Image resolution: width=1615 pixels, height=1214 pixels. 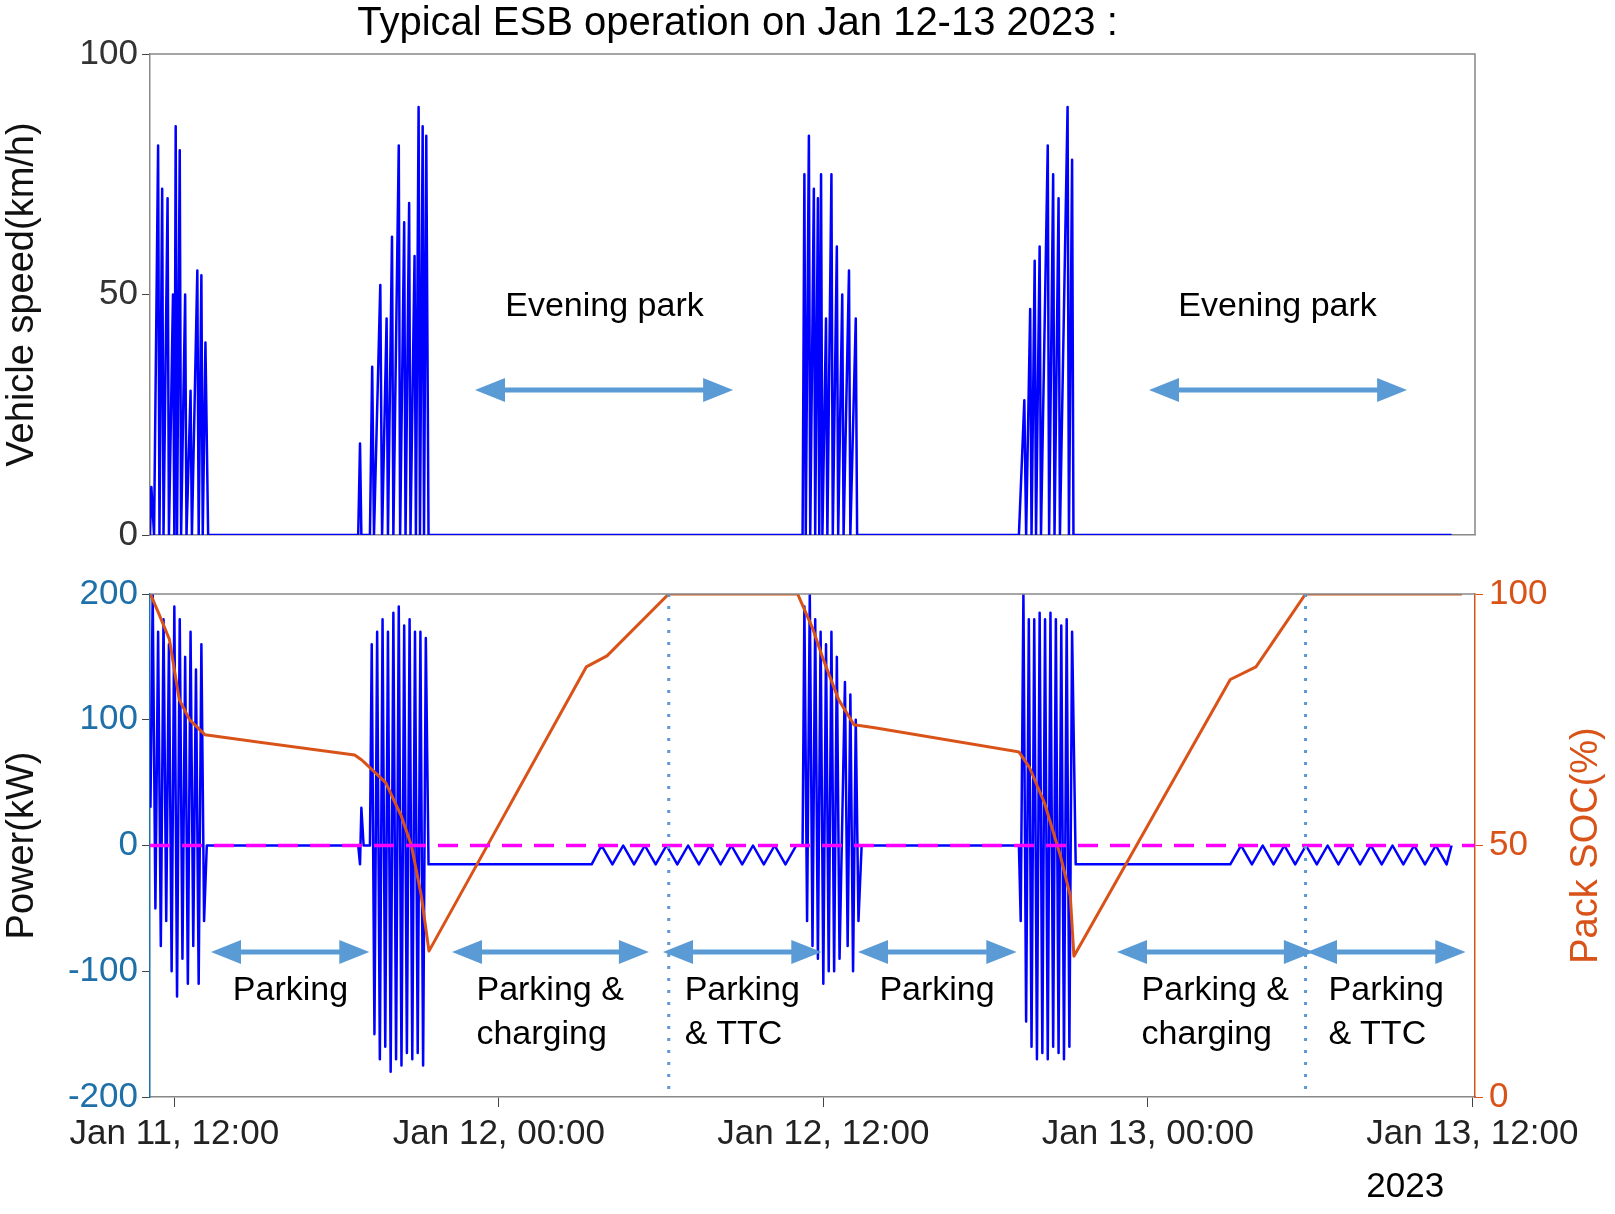 I want to click on y2-axis-title: Pack SOC(%), so click(x=1584, y=845).